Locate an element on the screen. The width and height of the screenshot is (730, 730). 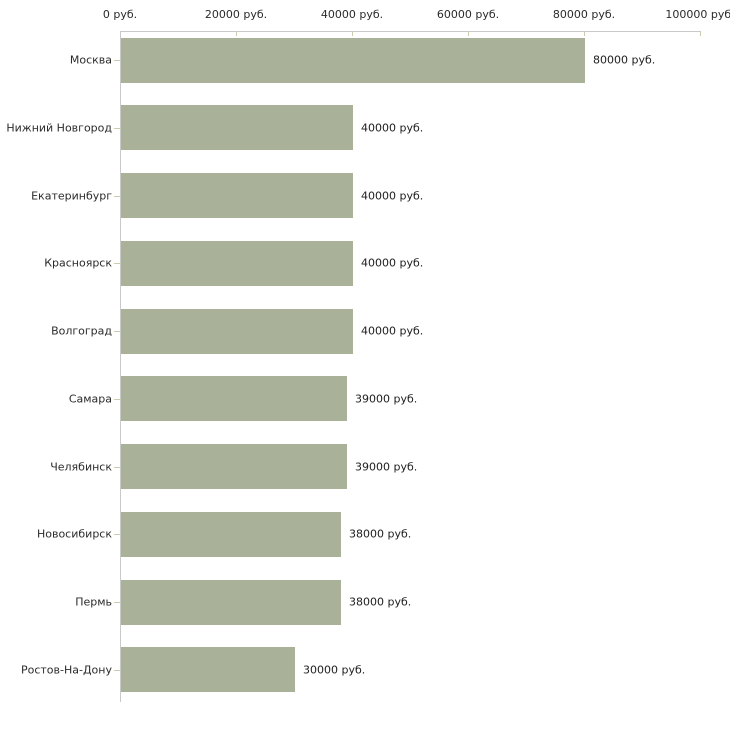
category-label: Новосибирск is located at coordinates (74, 534).